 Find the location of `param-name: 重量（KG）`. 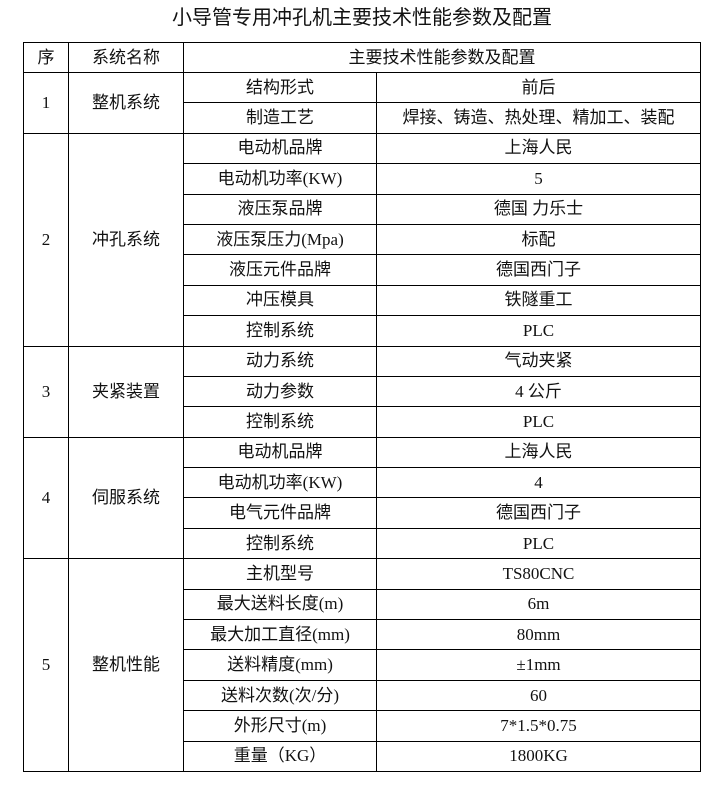

param-name: 重量（KG） is located at coordinates (280, 756).